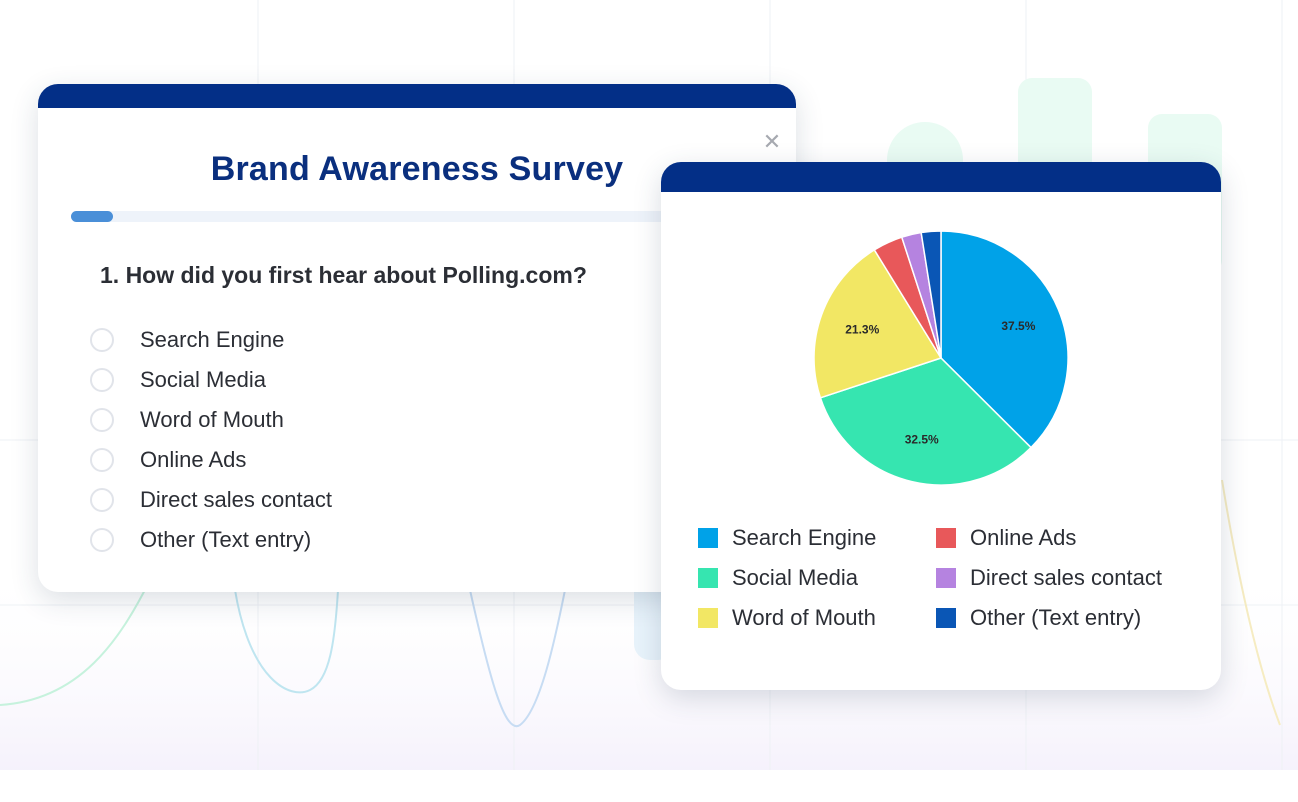 The width and height of the screenshot is (1298, 802). I want to click on slice-data-label: 37.5%, so click(1018, 326).